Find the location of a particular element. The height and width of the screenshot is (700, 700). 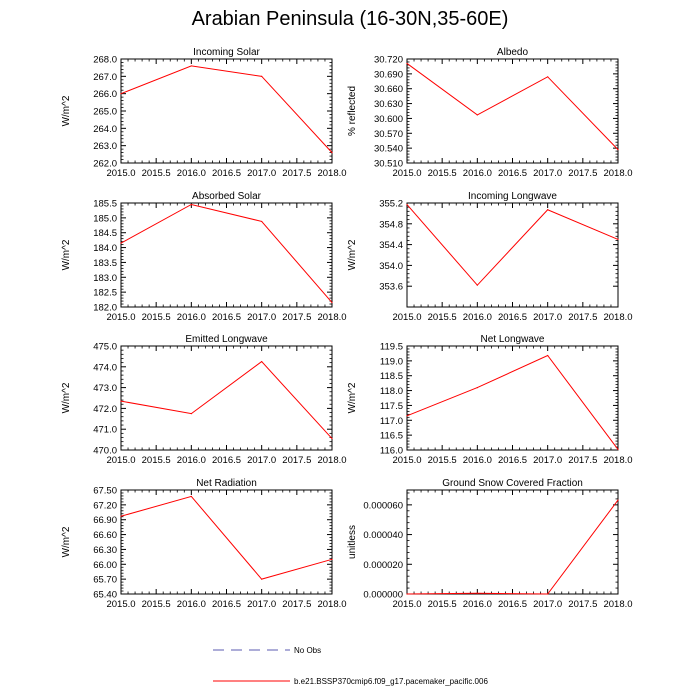

emitted-longwave-plot-frame is located at coordinates (226, 398).